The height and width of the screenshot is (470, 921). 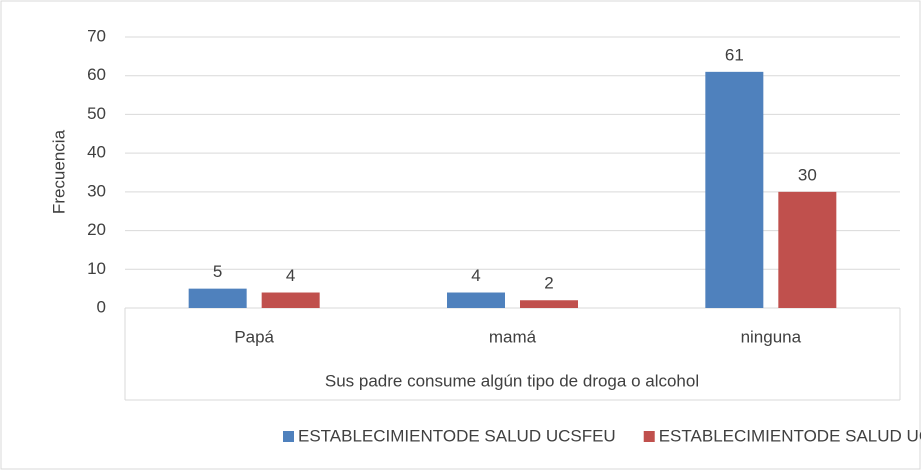 I want to click on y-tick-label: 50, so click(x=96, y=113).